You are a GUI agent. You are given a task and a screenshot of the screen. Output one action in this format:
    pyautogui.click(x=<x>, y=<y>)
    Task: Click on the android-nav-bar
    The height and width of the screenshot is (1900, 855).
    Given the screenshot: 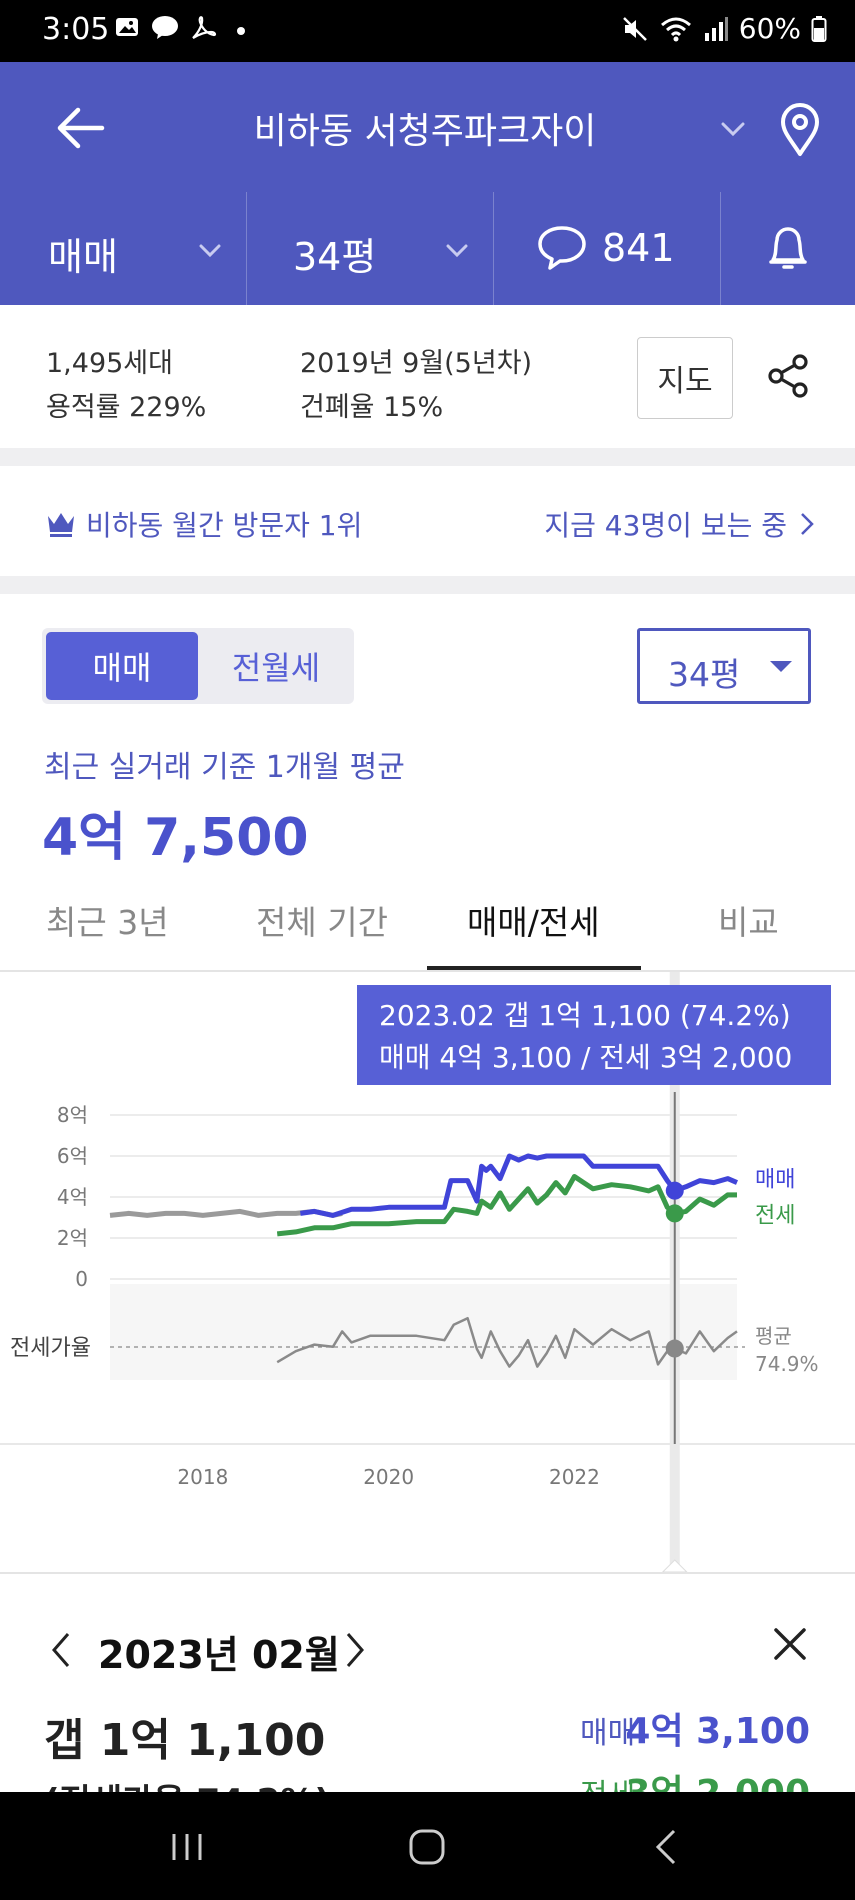 What is the action you would take?
    pyautogui.click(x=427, y=1846)
    